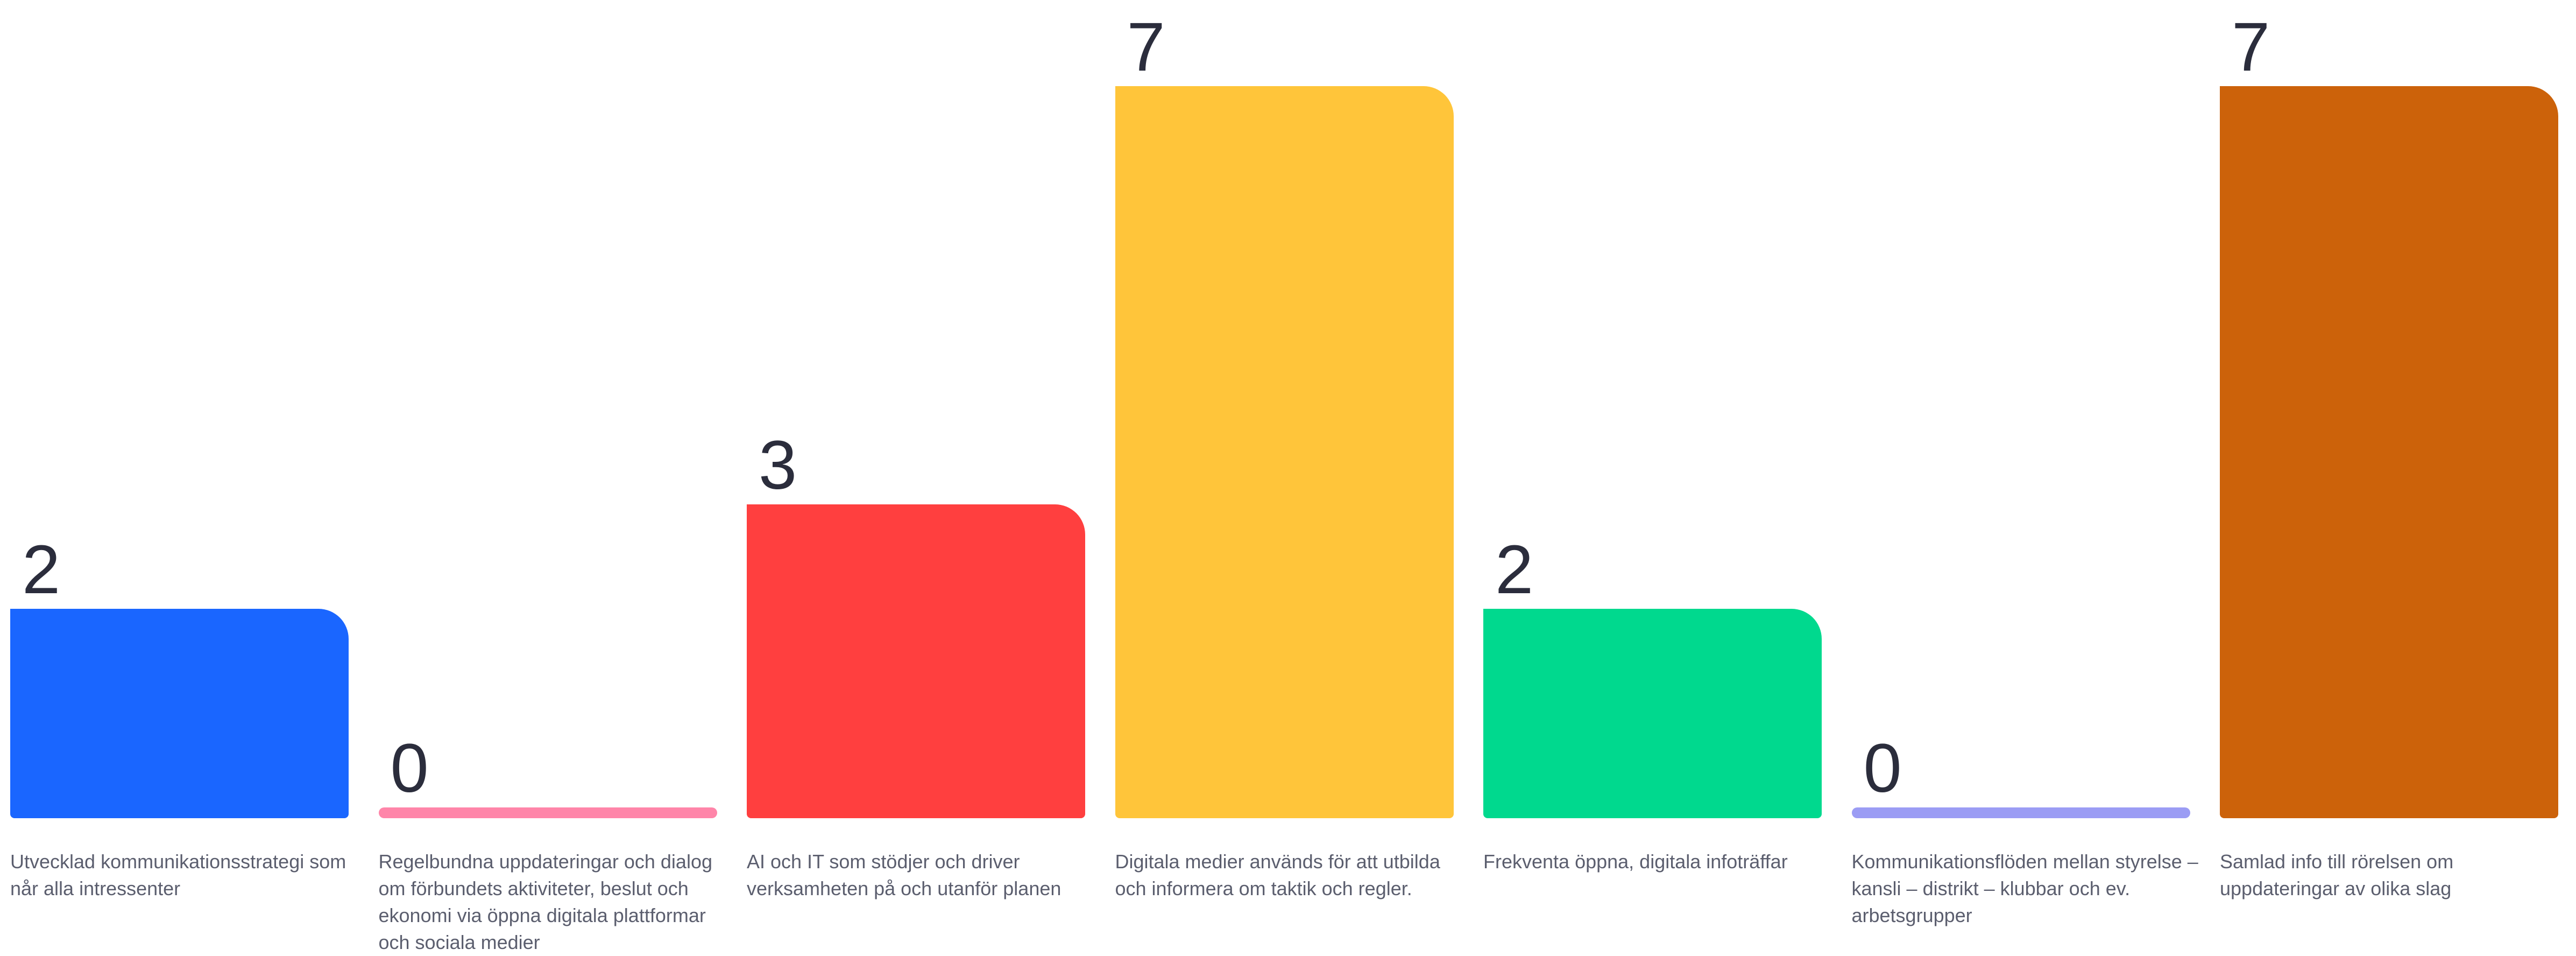 This screenshot has height=956, width=2576. What do you see at coordinates (409, 769) in the screenshot?
I see `value-label-2: 0` at bounding box center [409, 769].